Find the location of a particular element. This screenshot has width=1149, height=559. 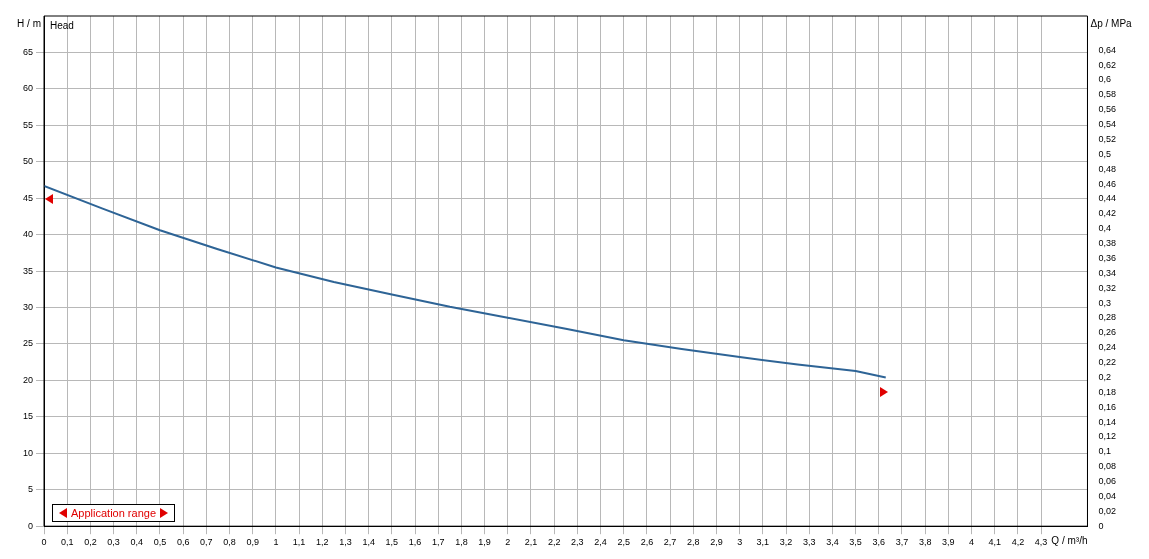

x-tick-label: 4,3 is located at coordinates (1041, 542).